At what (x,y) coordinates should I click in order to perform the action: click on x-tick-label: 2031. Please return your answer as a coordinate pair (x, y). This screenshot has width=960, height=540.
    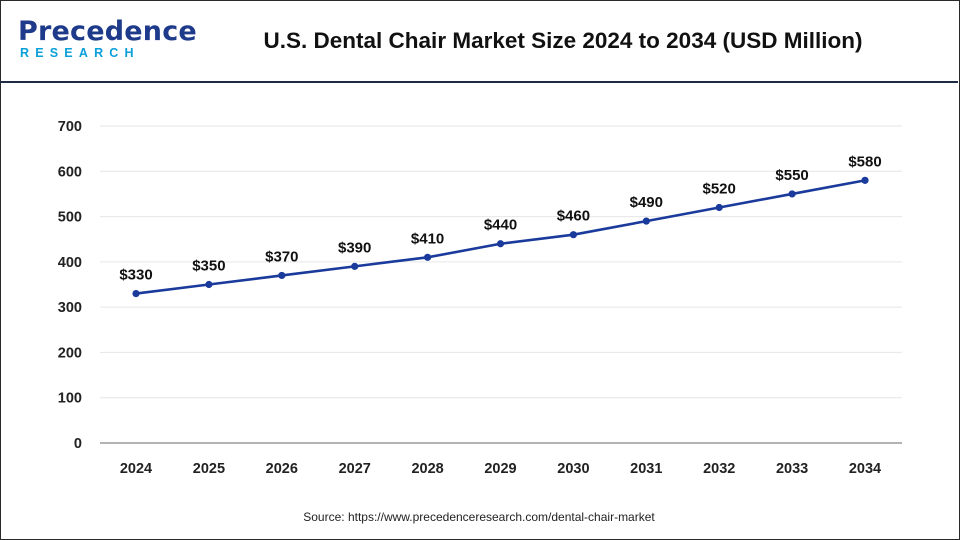
    Looking at the image, I should click on (646, 469).